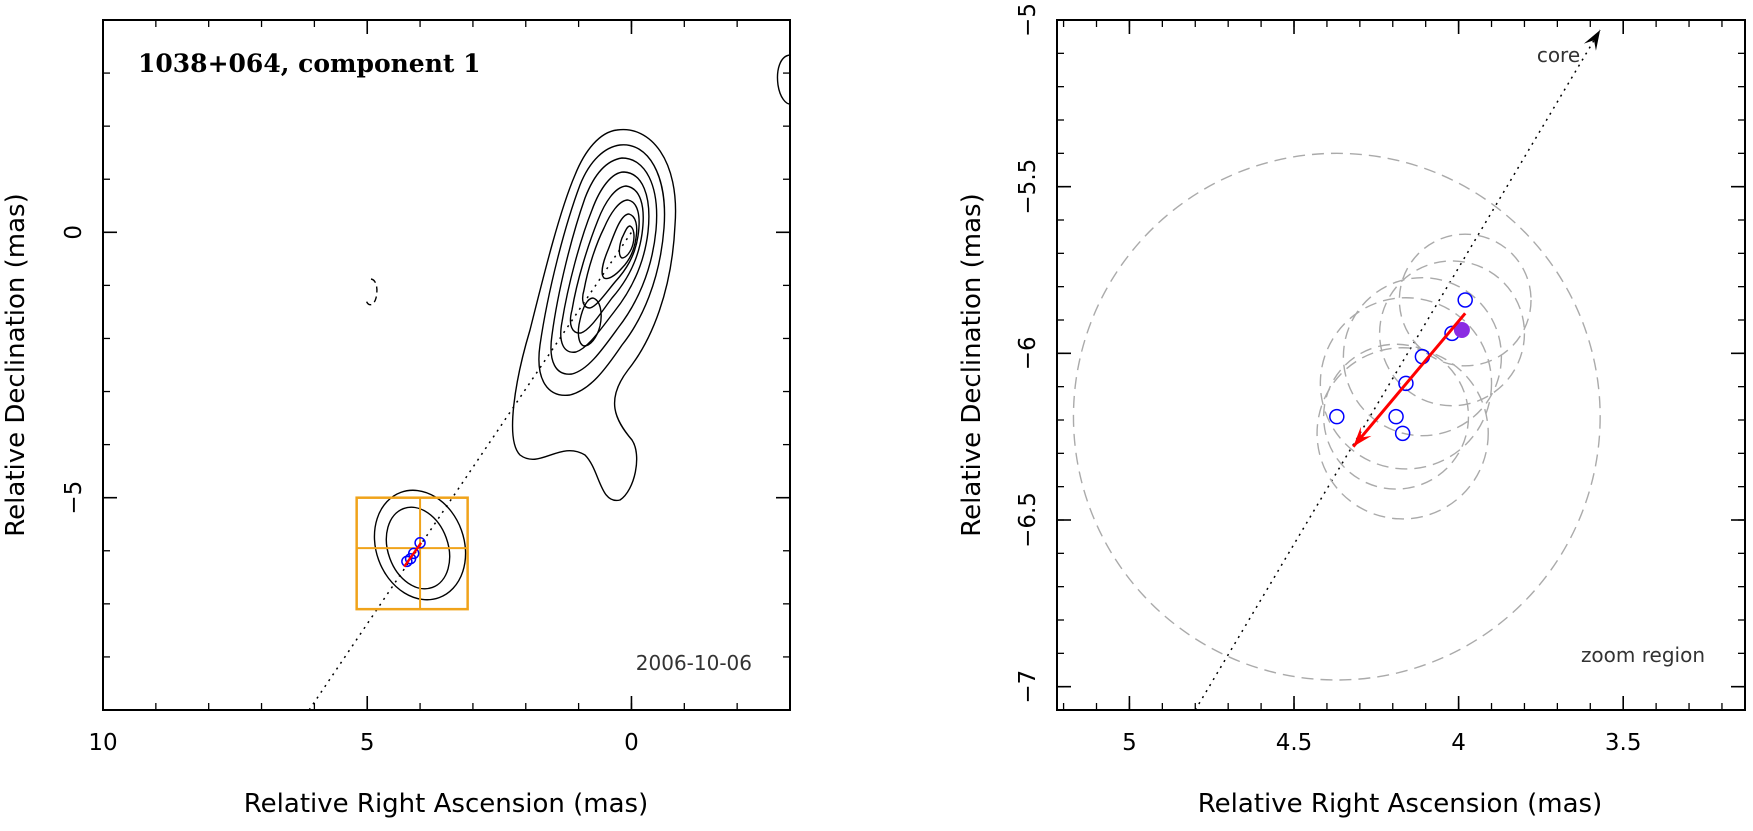 This screenshot has height=831, width=1753. What do you see at coordinates (1643, 655) in the screenshot?
I see `zoom-region-label: zoom region` at bounding box center [1643, 655].